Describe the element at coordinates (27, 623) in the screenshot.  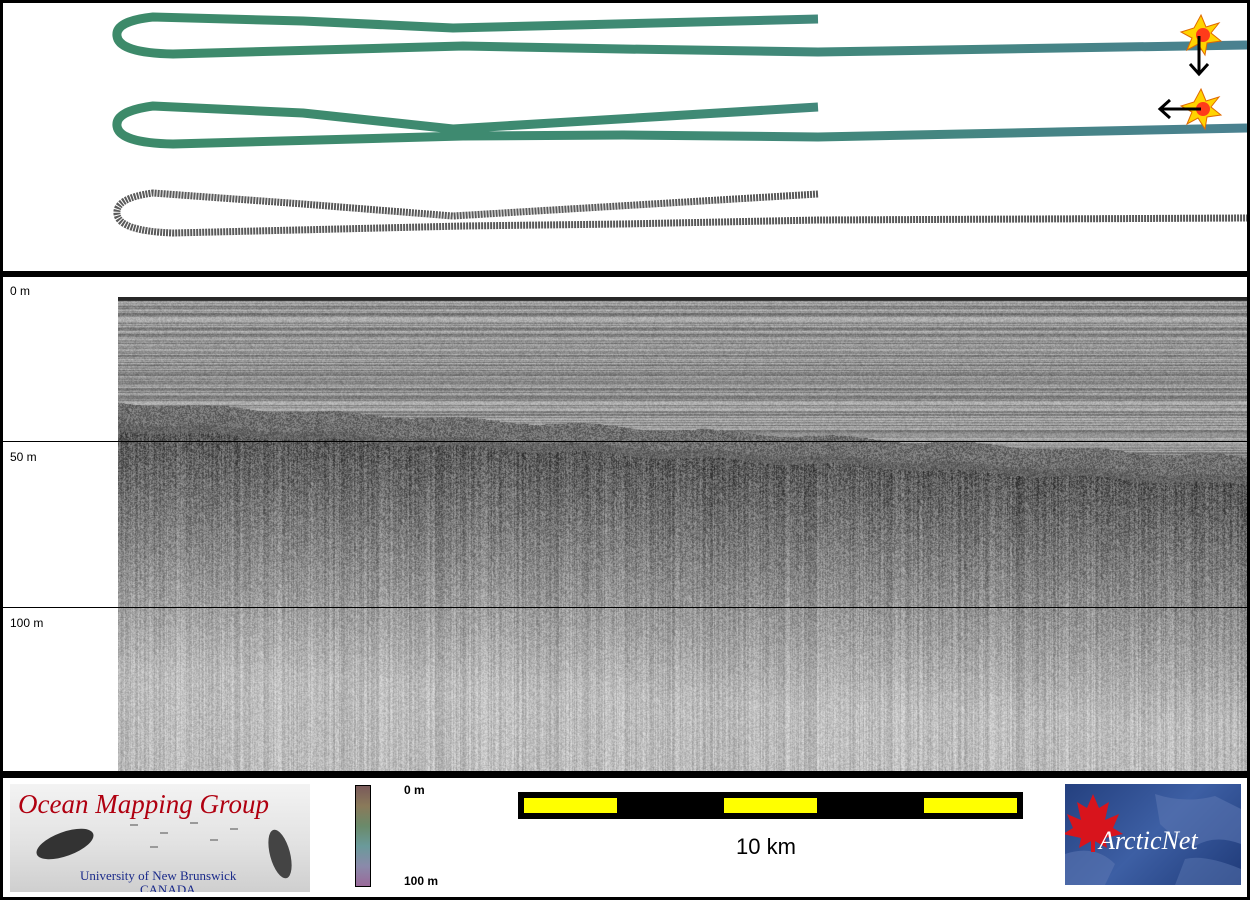
I see `depth-label-100: 100 m` at that location.